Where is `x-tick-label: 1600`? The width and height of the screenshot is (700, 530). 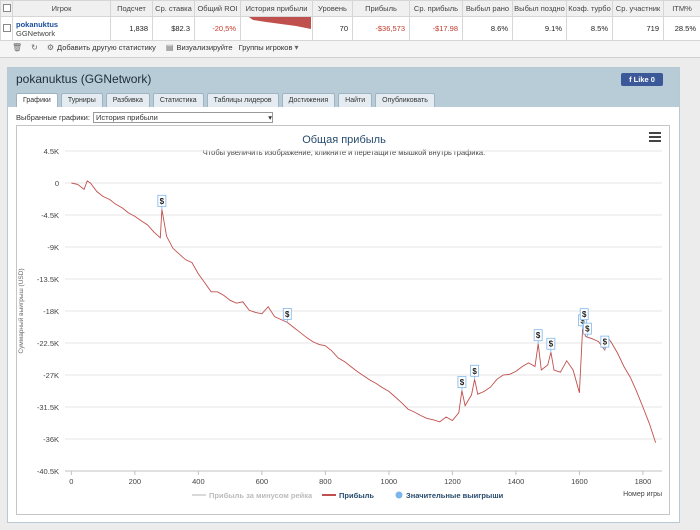 x-tick-label: 1600 is located at coordinates (579, 481).